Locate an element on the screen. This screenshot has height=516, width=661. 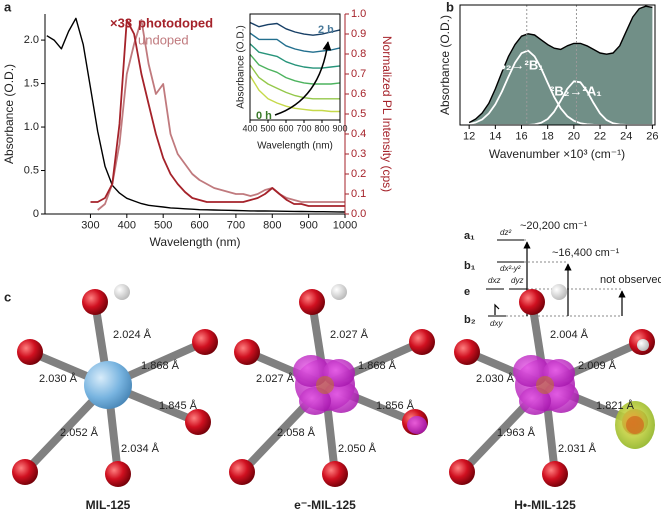
bond-length: 1.845 Å is located at coordinates (178, 405).